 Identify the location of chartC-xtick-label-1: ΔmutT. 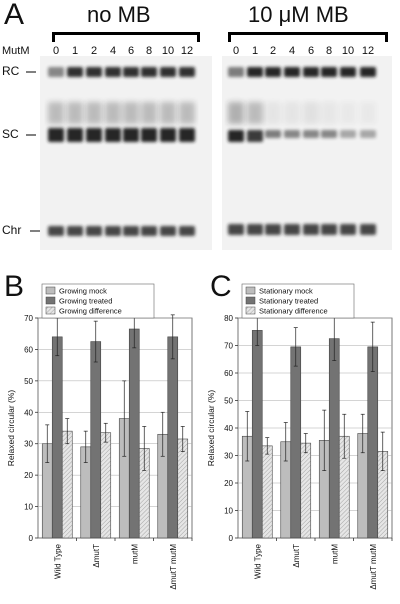
(296, 556).